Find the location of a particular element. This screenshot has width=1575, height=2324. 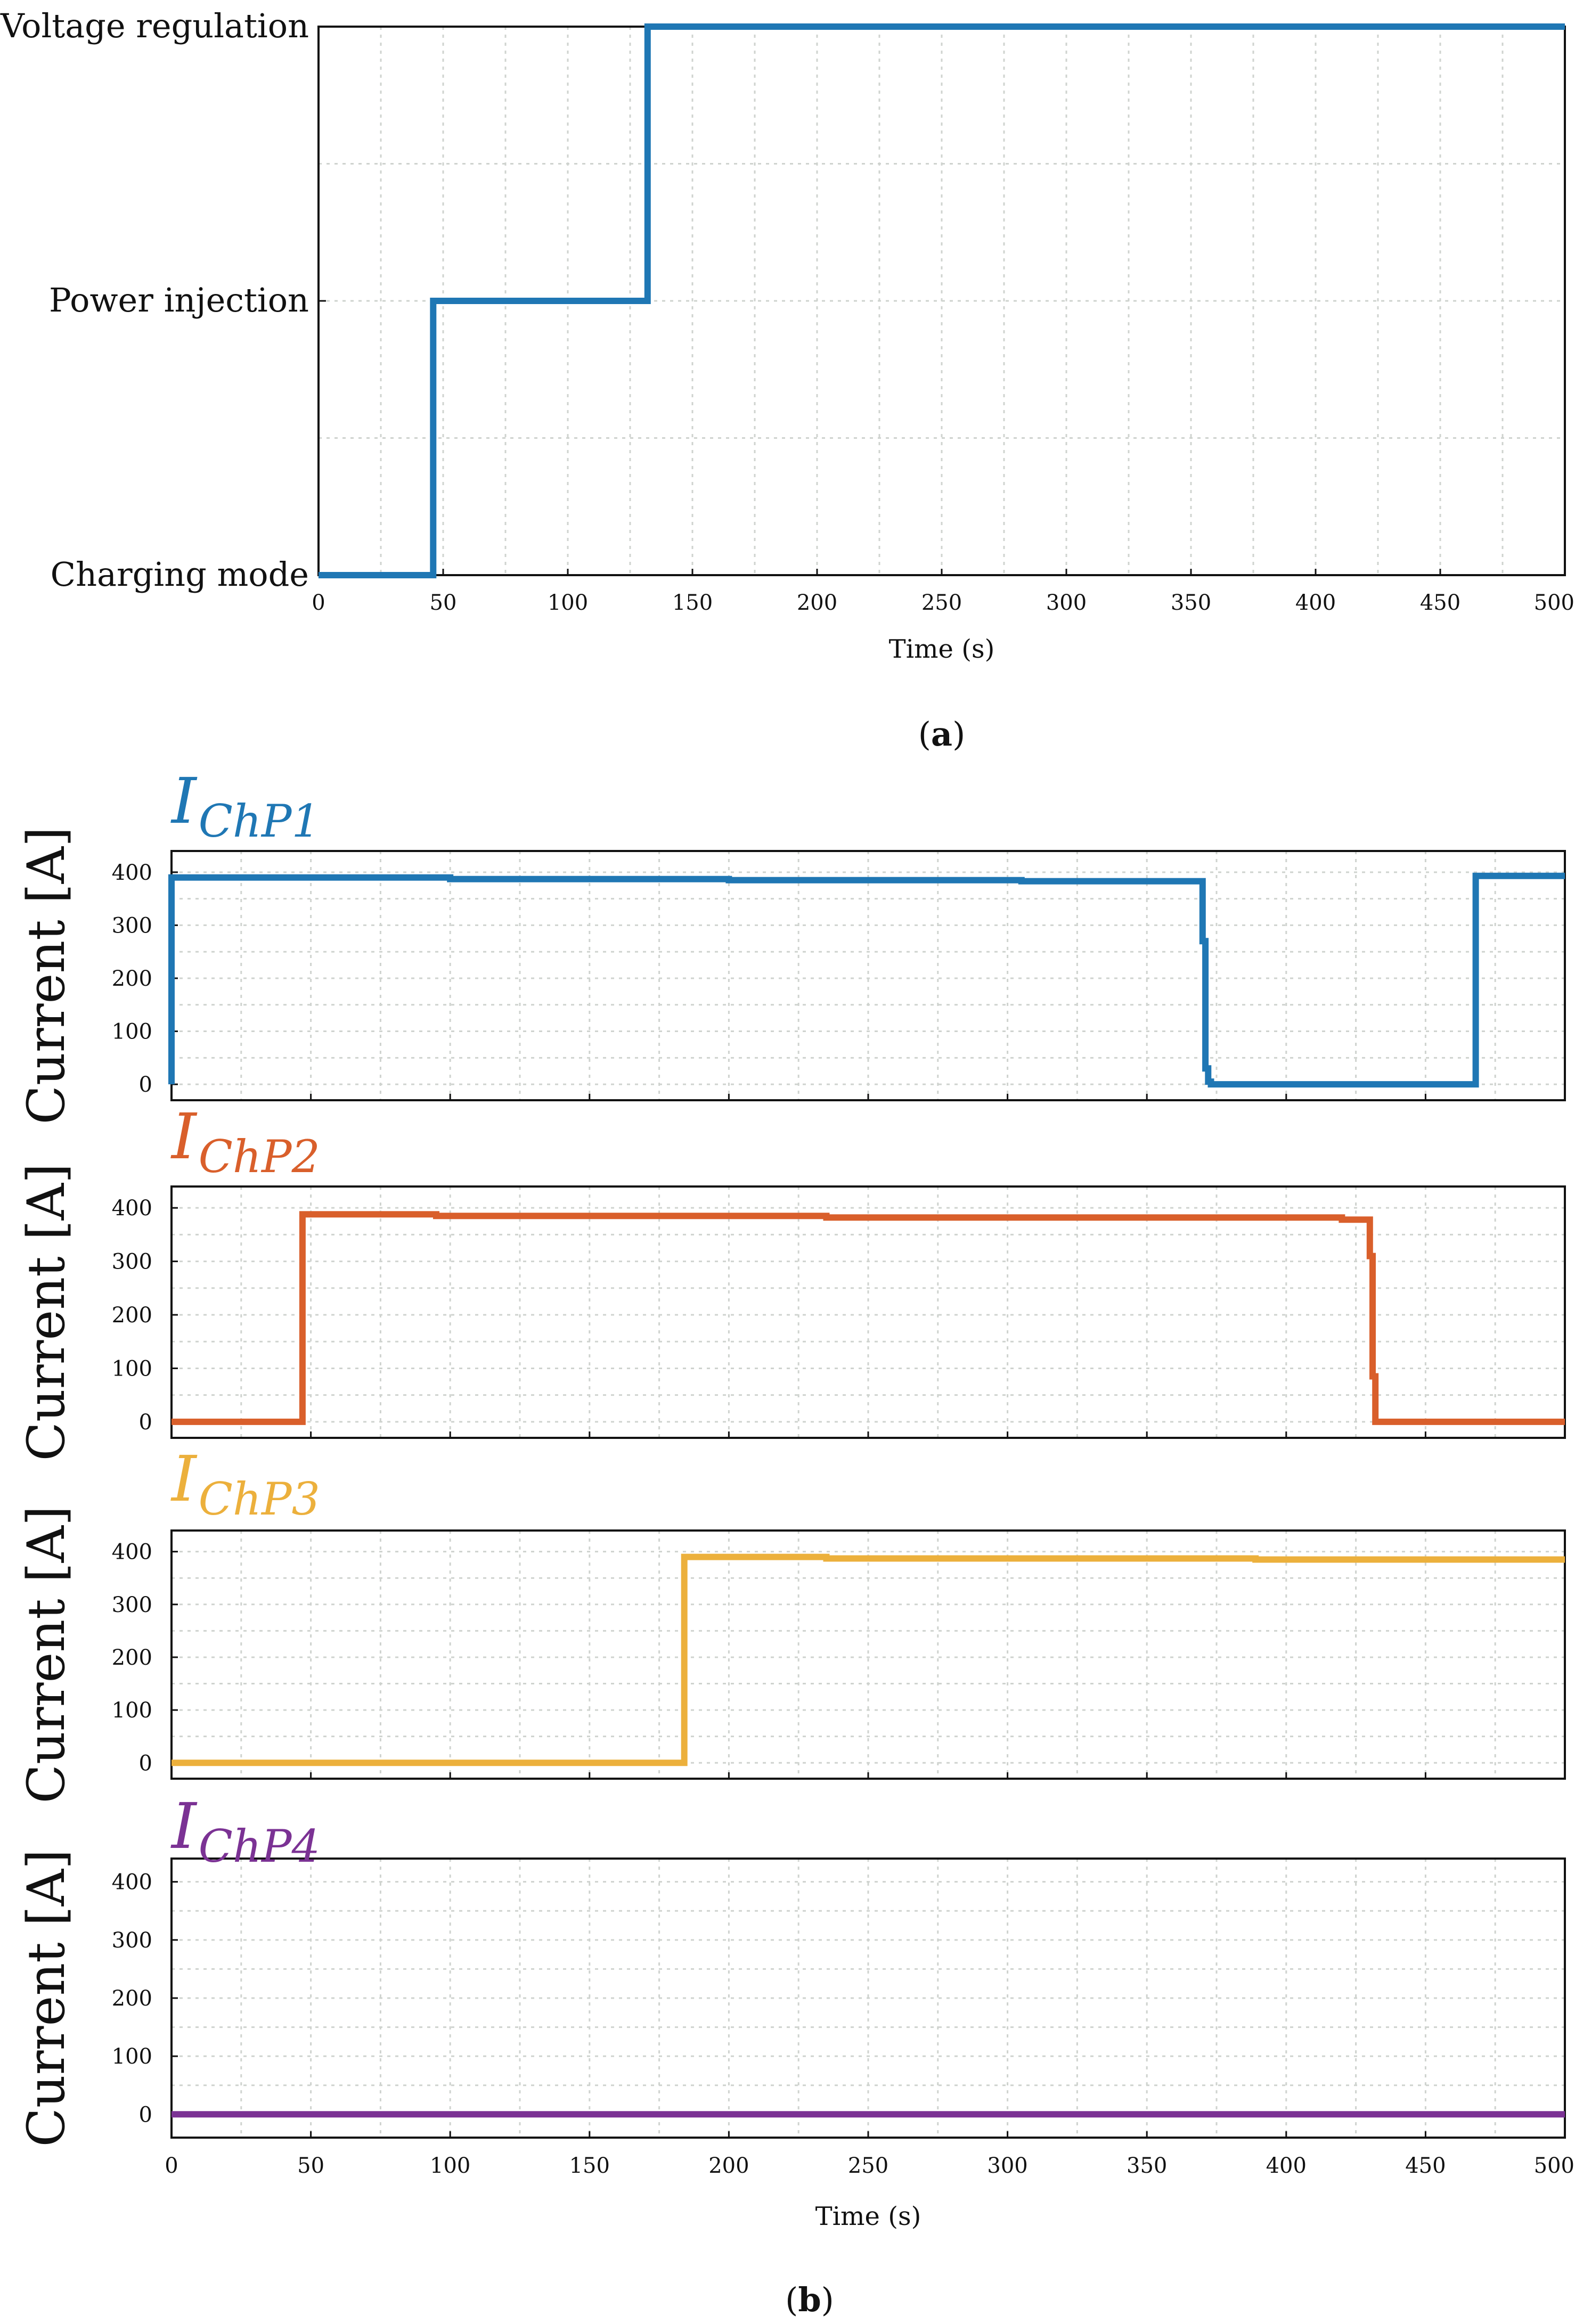

chart-title: IChP3 is located at coordinates (245, 1483).